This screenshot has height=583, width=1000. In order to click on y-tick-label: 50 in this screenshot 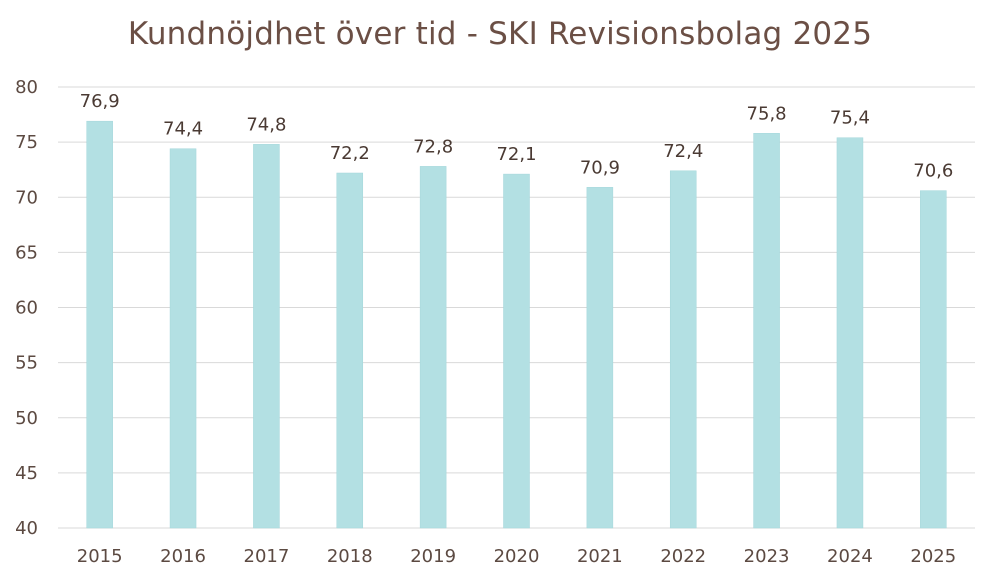, I will do `click(26, 418)`.